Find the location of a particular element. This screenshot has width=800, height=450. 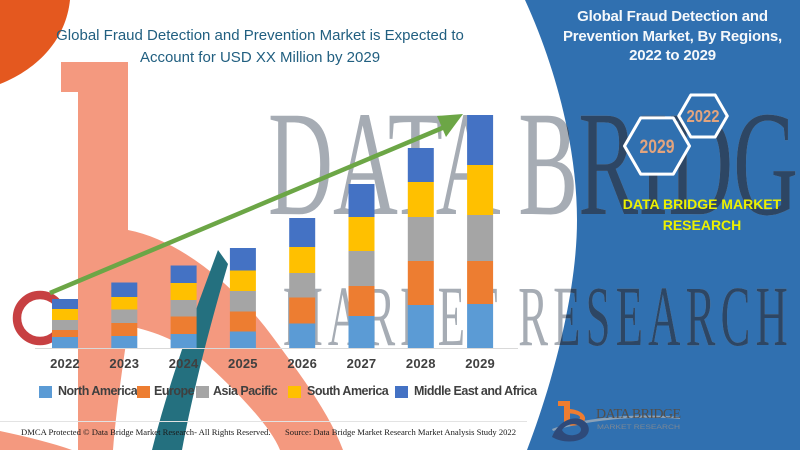

svg-text: DATA BRIDGE is located at coordinates (638, 414).